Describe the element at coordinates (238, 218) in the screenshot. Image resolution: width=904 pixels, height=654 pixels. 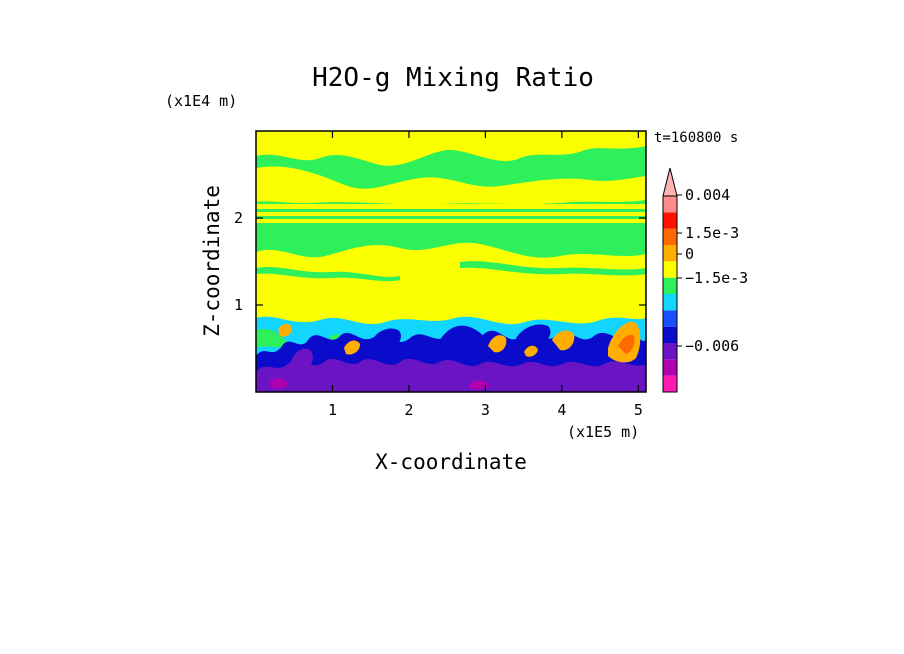
I see `y-tick-label: 2` at that location.